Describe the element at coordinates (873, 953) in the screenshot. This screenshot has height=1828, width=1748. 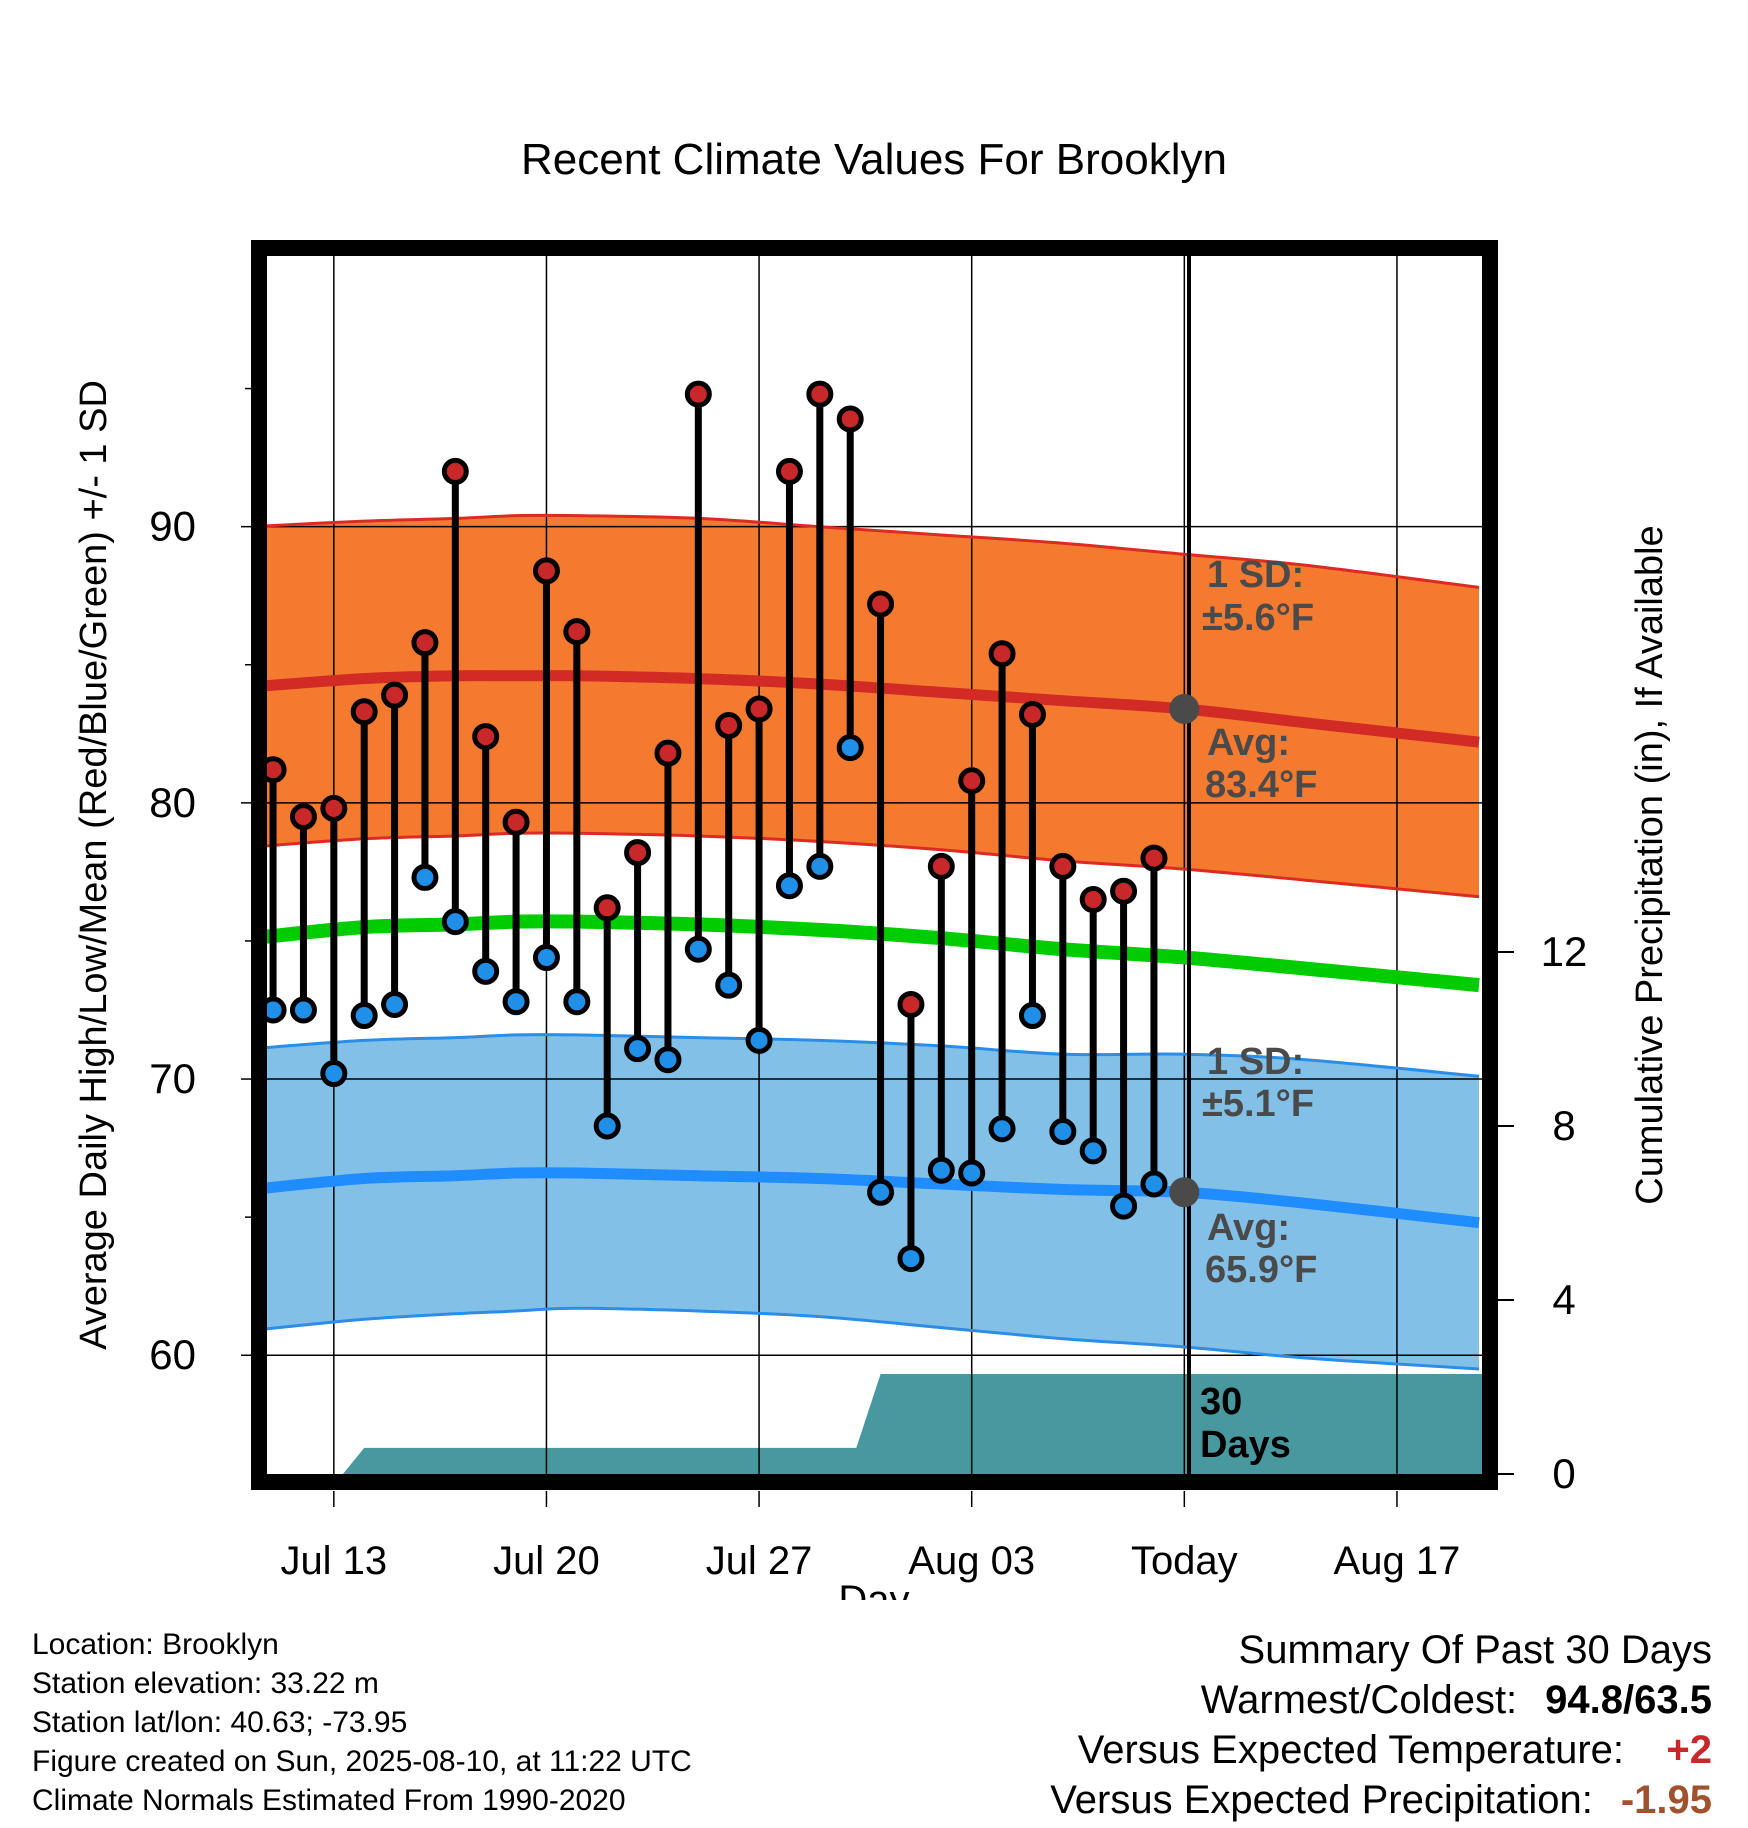
I see `mean-normal-line` at that location.